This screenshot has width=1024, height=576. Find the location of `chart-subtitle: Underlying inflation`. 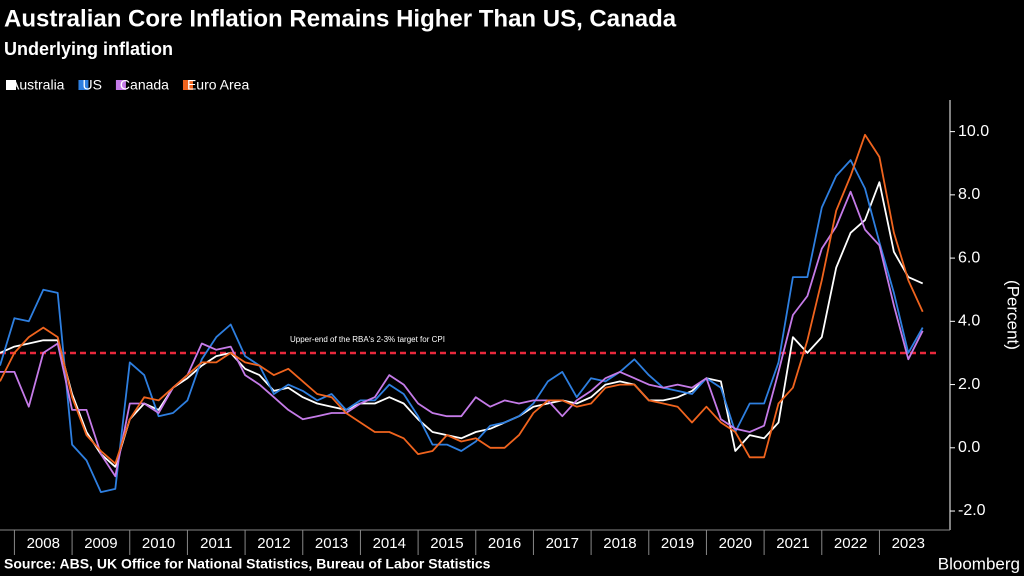

chart-subtitle: Underlying inflation is located at coordinates (88, 49).